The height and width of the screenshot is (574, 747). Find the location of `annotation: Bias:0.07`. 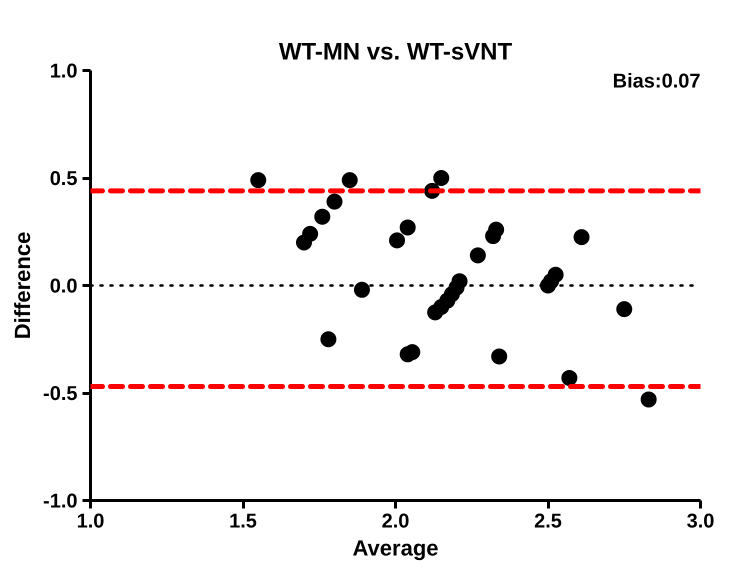

annotation: Bias:0.07 is located at coordinates (656, 81).